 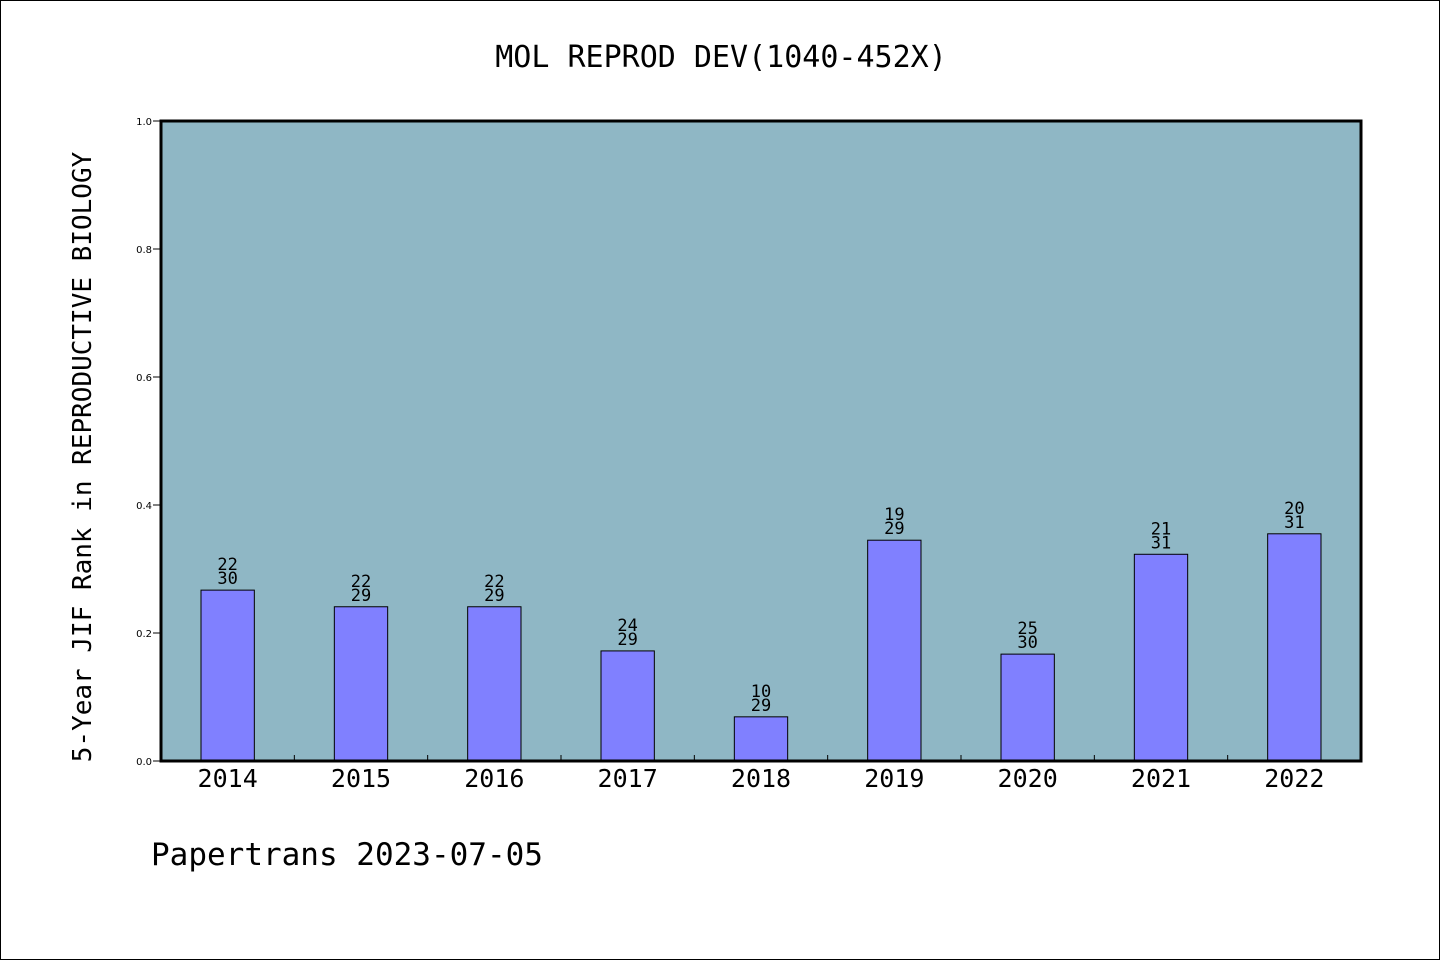 What do you see at coordinates (1294, 778) in the screenshot?
I see `x-tick-label: 2022` at bounding box center [1294, 778].